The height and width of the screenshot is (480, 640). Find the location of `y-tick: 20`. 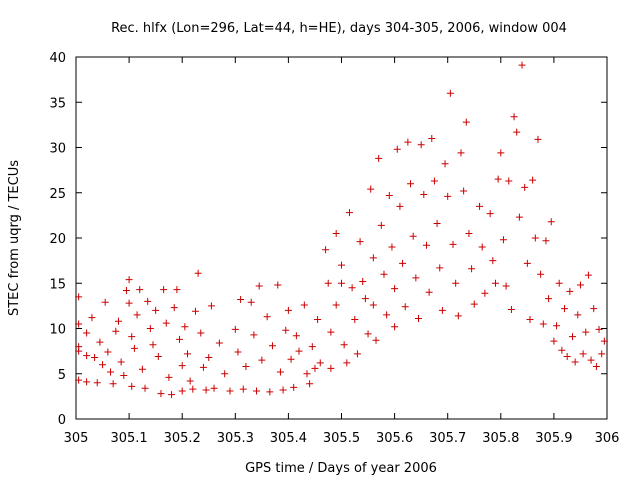

y-tick: 20 is located at coordinates (328, 239).